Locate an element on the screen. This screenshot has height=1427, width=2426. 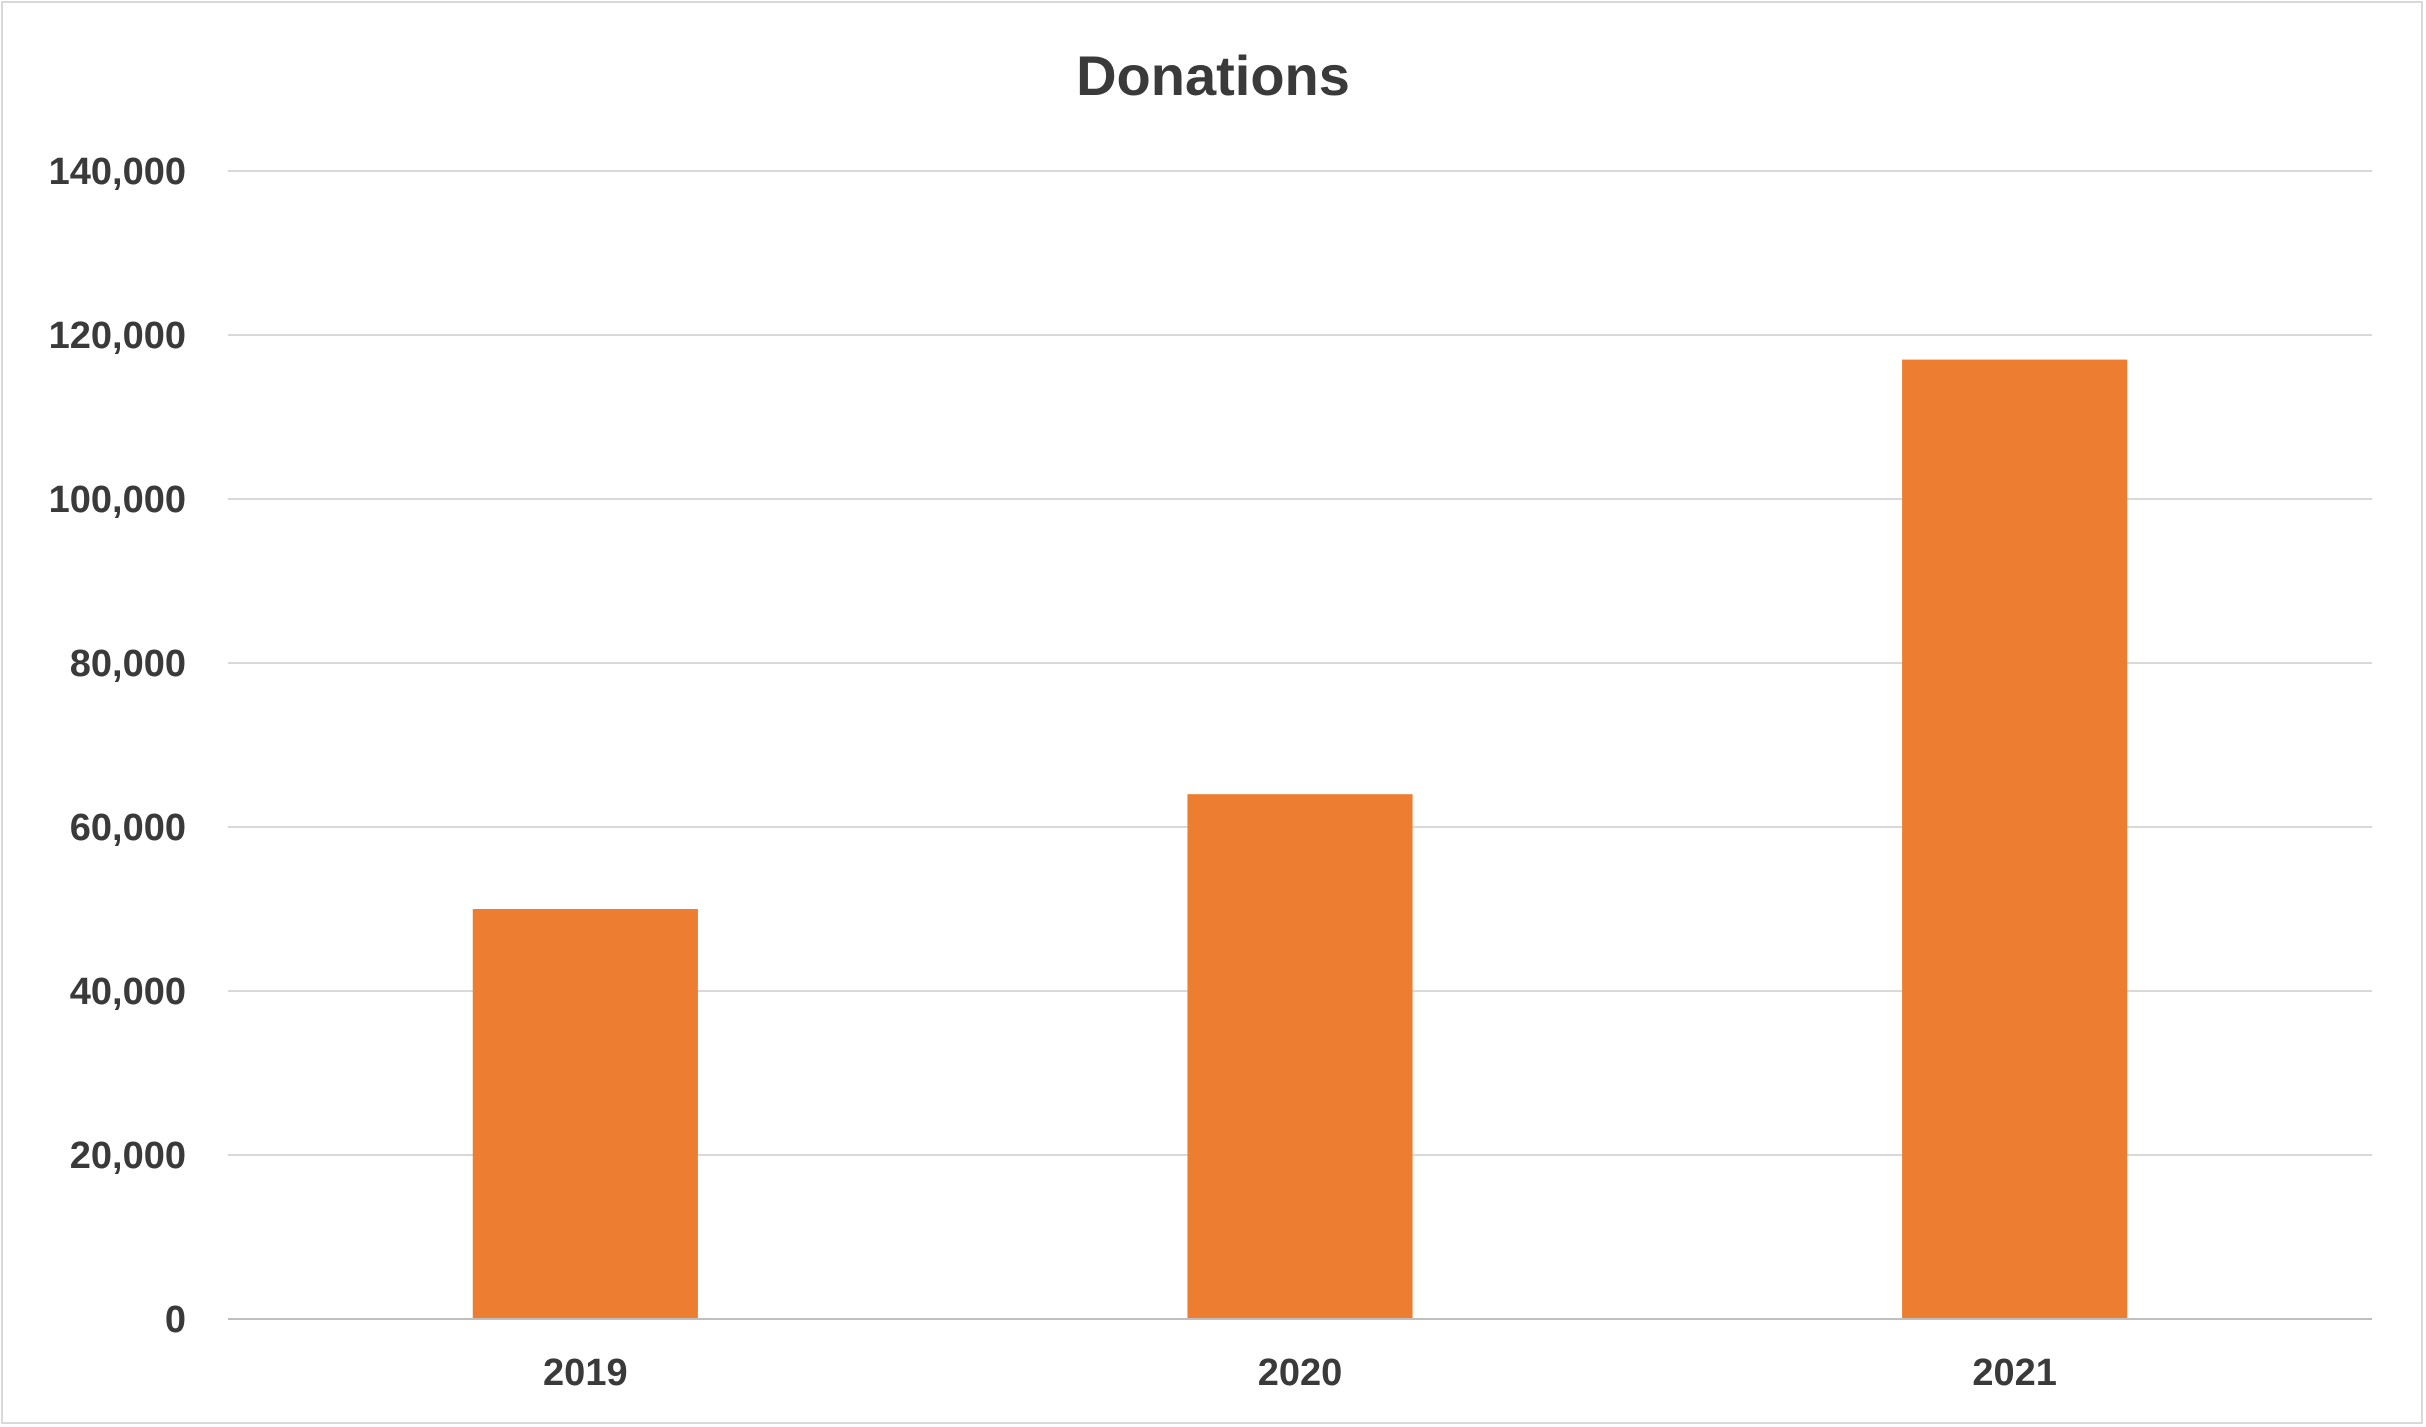
y-tick-label: 60,000 is located at coordinates (128, 828).